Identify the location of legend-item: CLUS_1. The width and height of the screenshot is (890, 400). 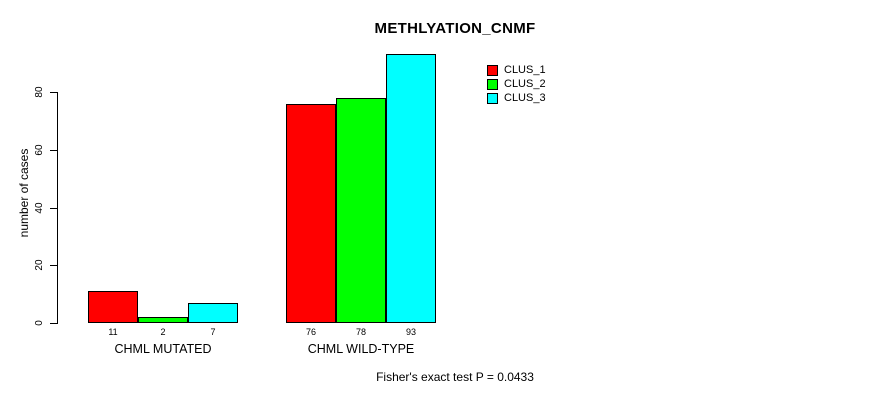
(516, 70).